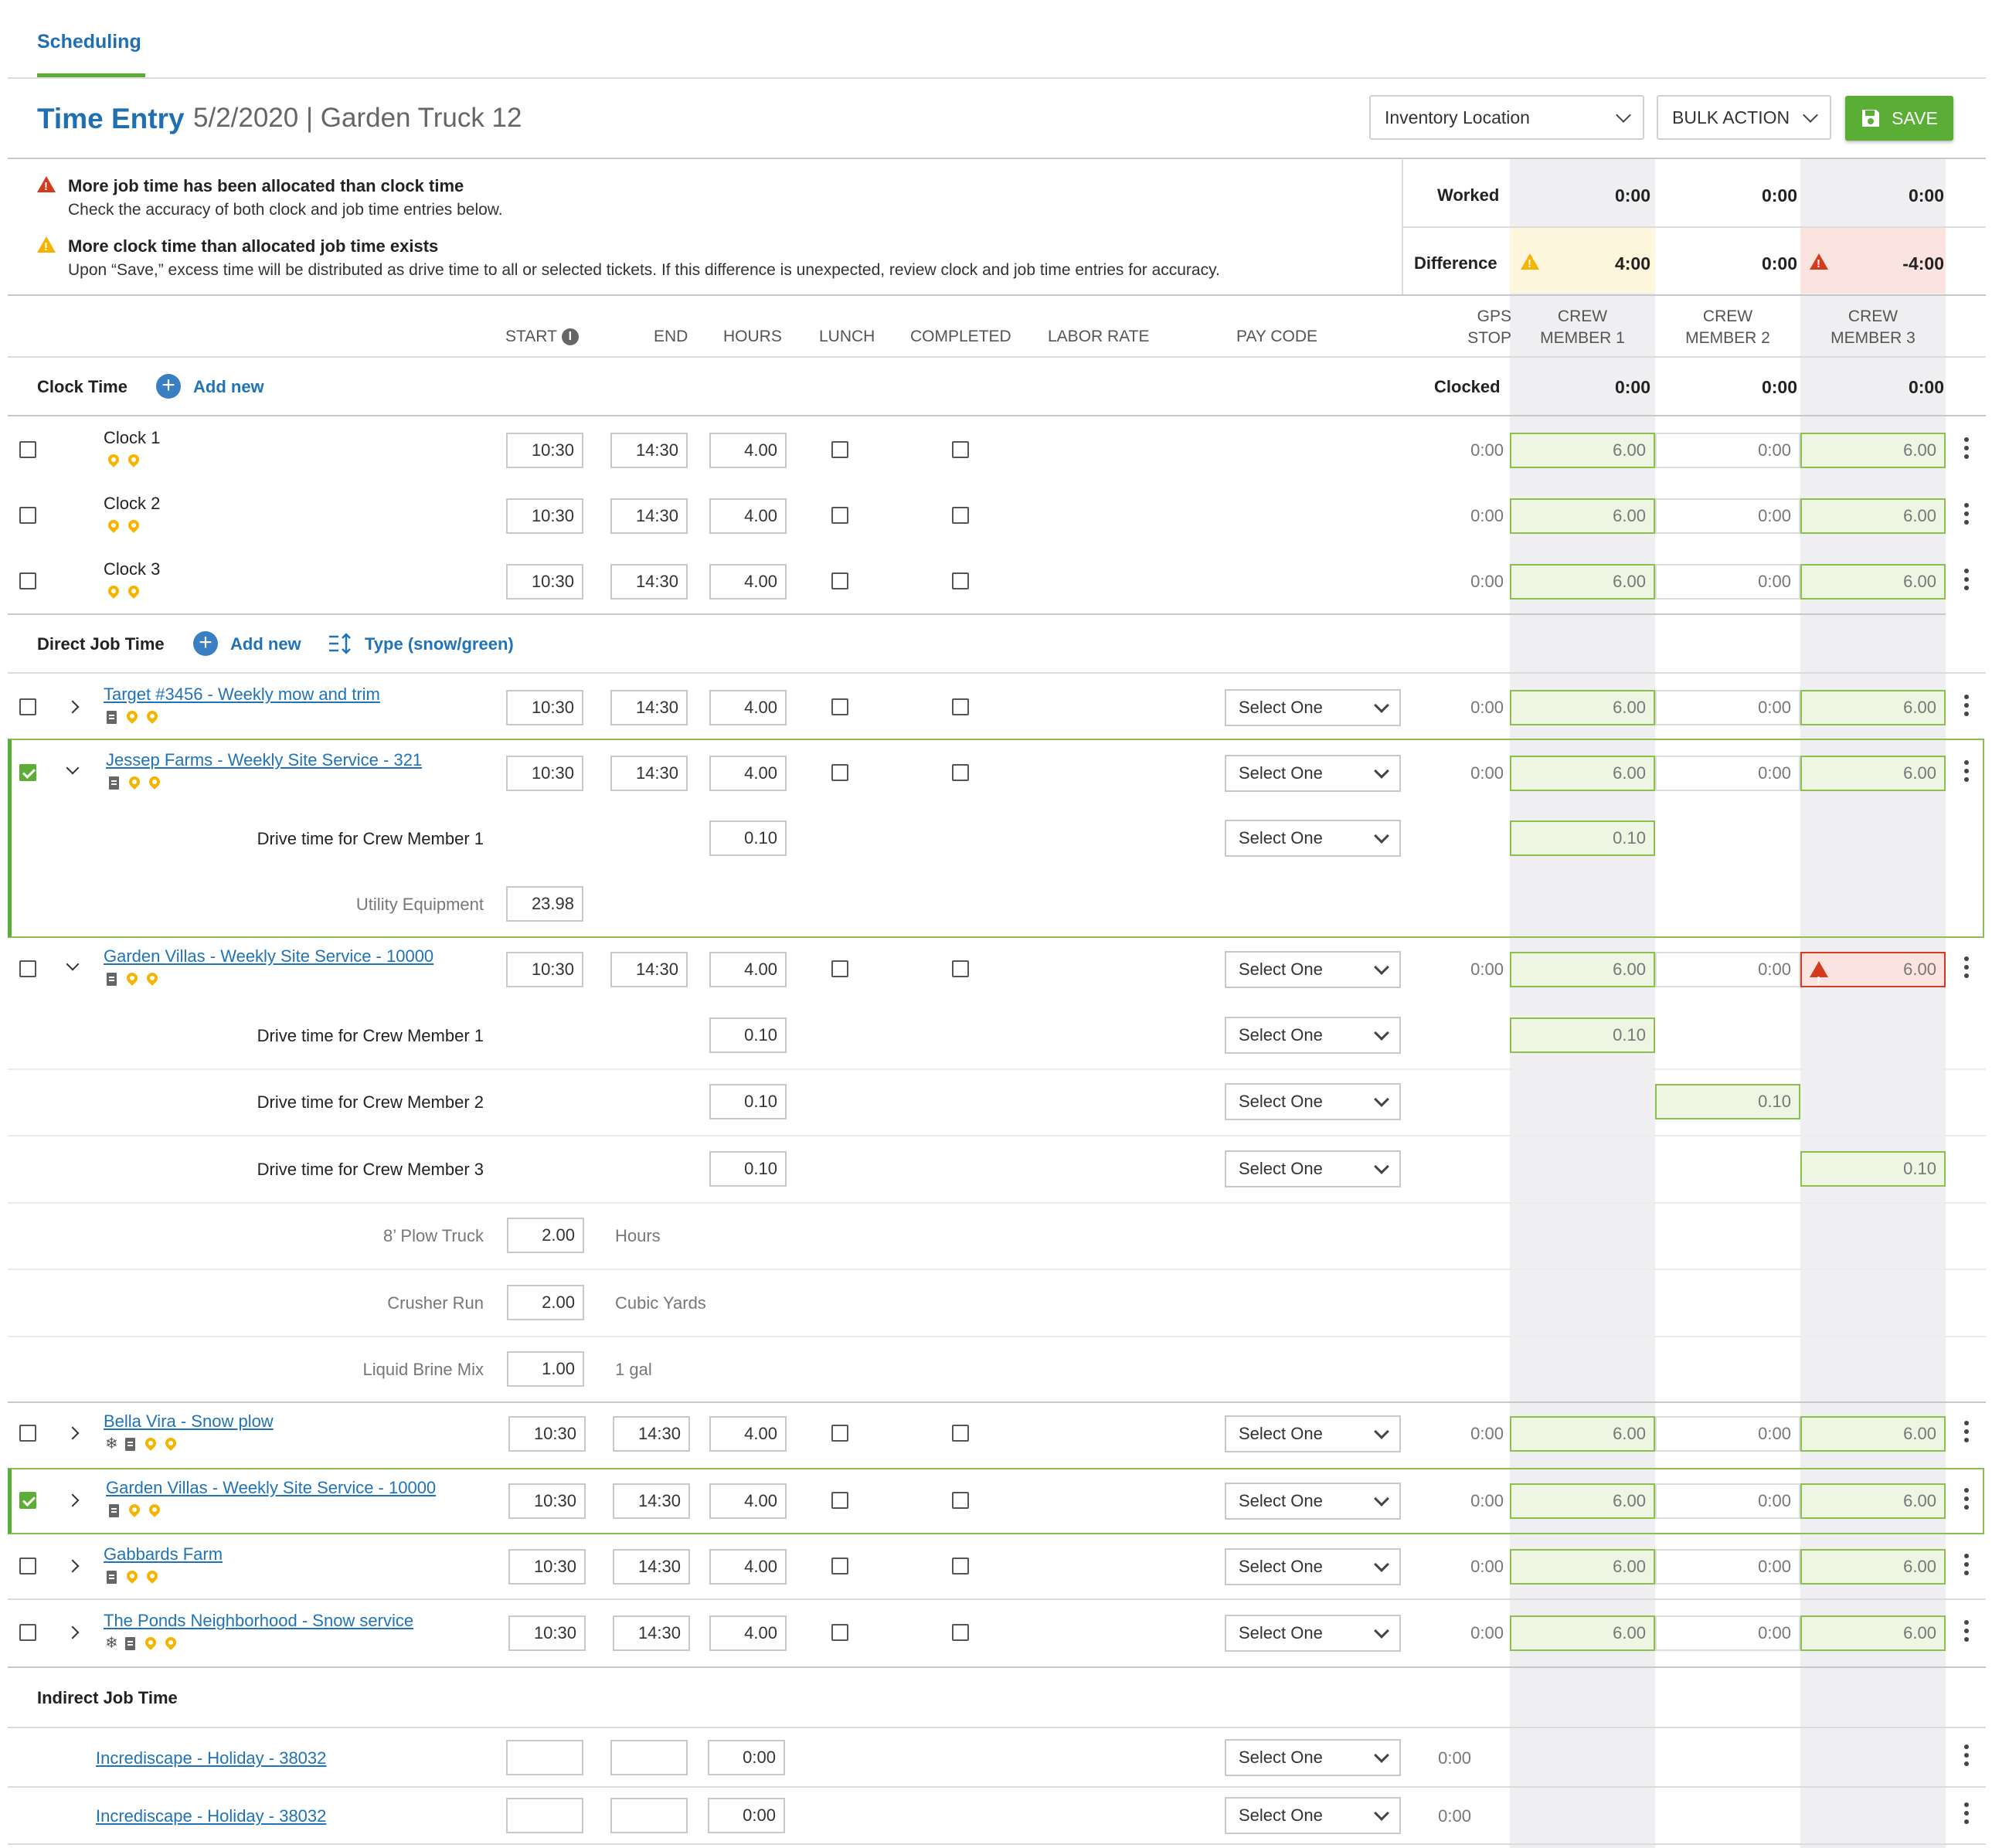  Describe the element at coordinates (164, 1554) in the screenshot. I see `job-link: Gabbards Farm` at that location.